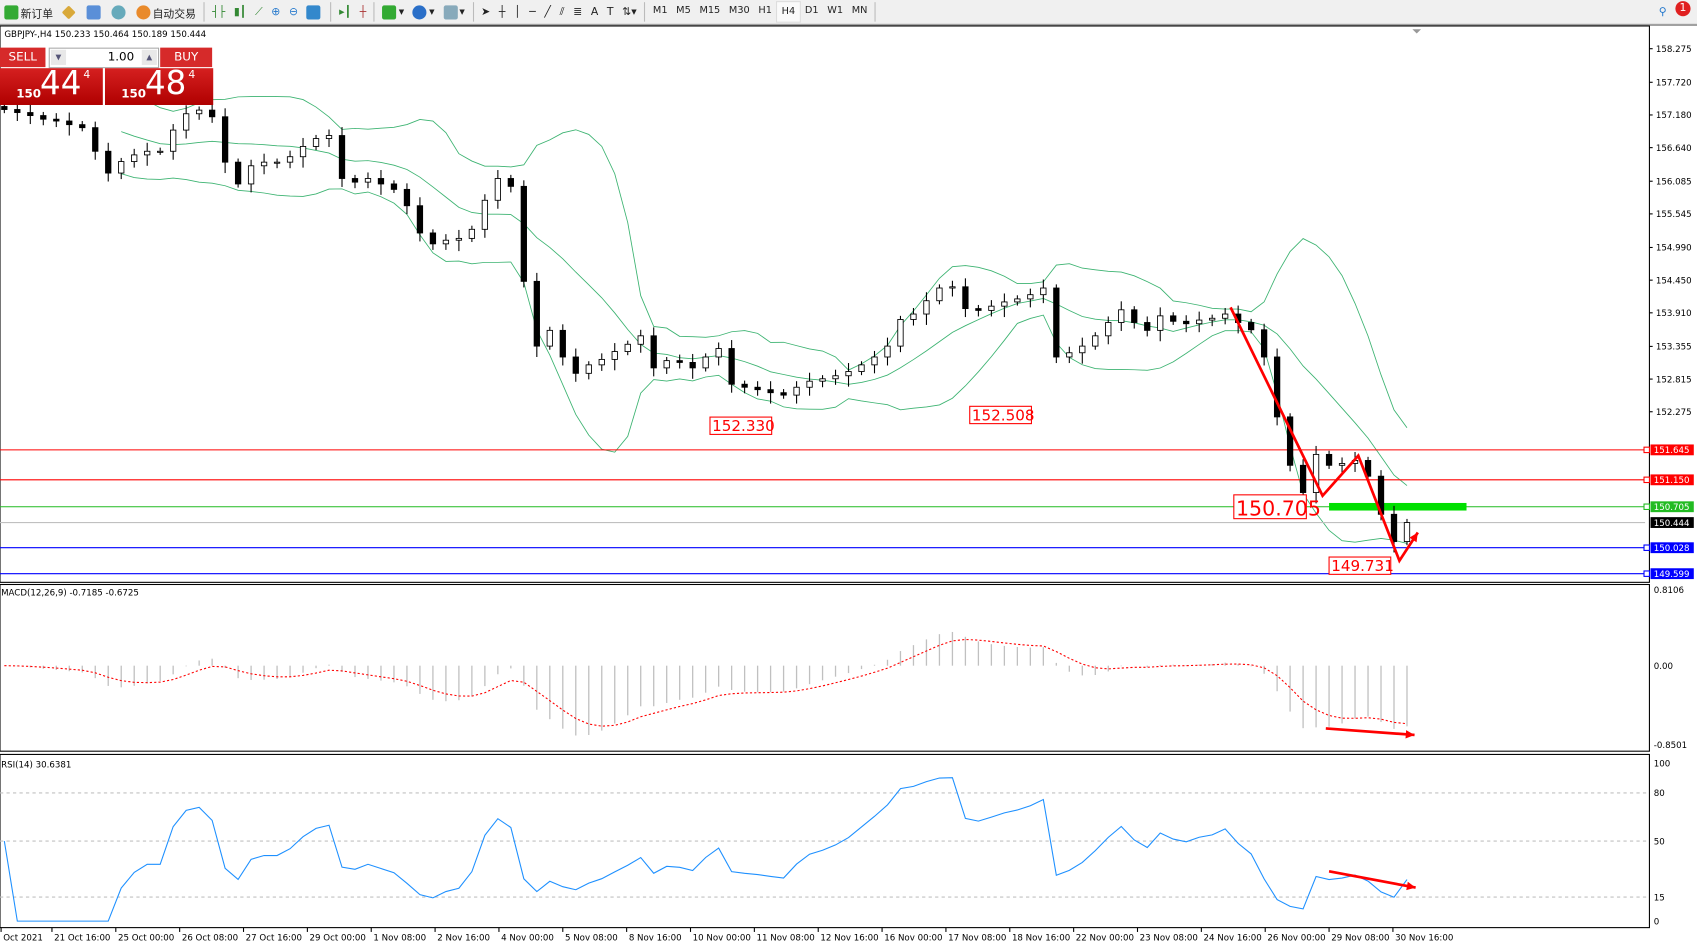  What do you see at coordinates (23, 939) in the screenshot?
I see `time-axis-label: Oct 2021` at bounding box center [23, 939].